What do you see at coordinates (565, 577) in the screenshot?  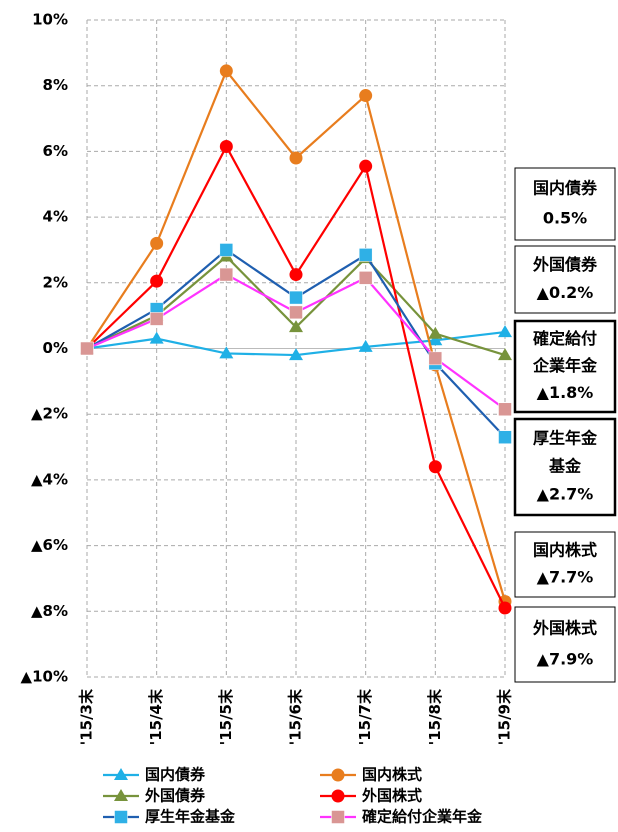 I see `annotation-text: ▲7.7%` at bounding box center [565, 577].